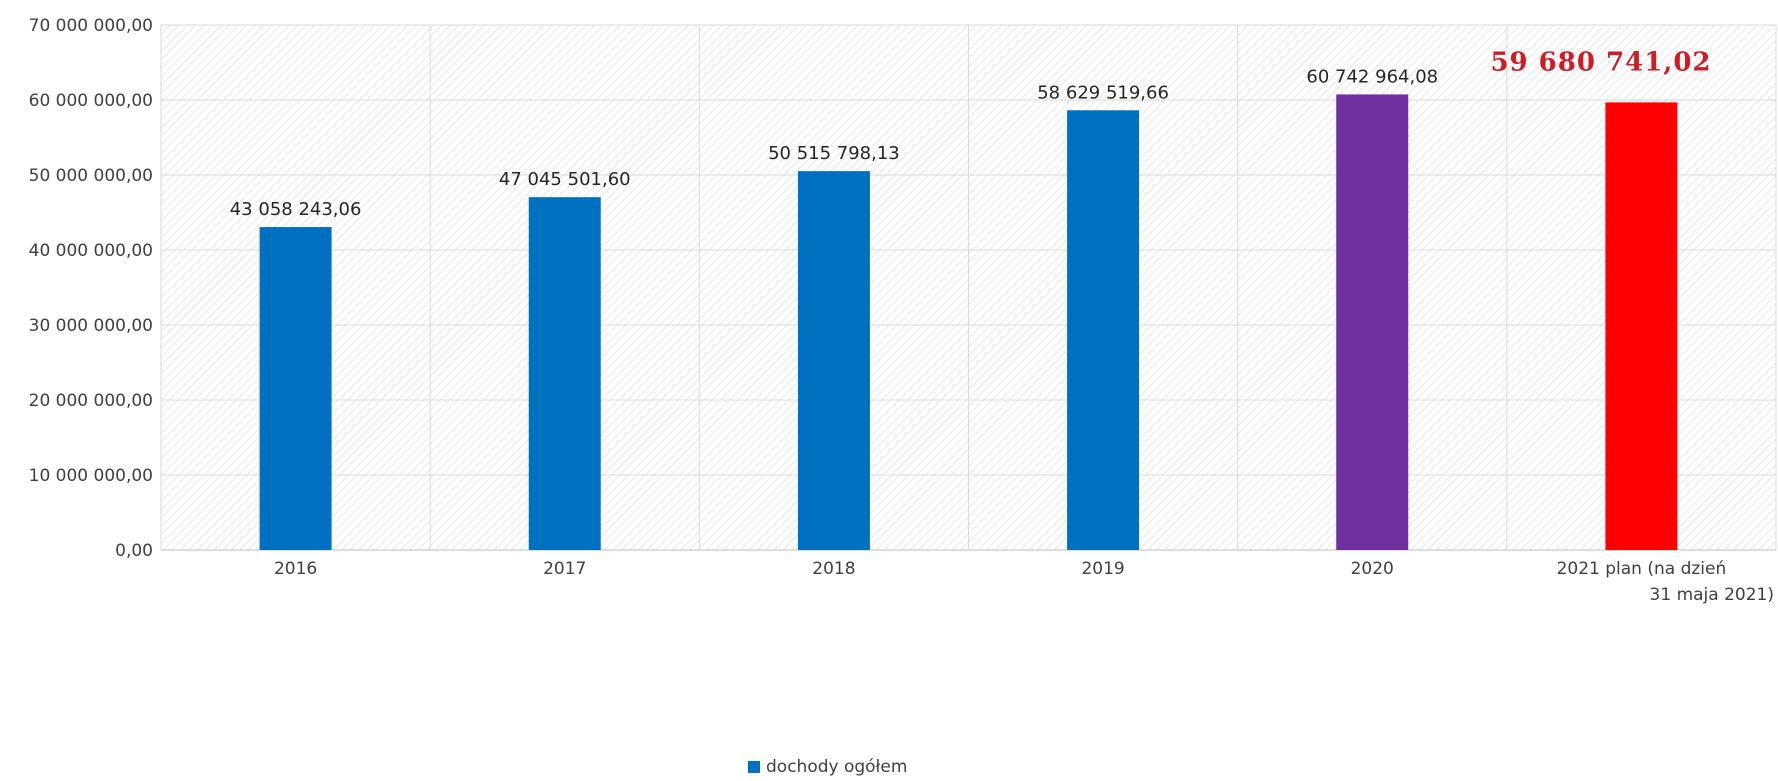 The height and width of the screenshot is (781, 1778). I want to click on data-label: 47 045 501,60, so click(565, 179).